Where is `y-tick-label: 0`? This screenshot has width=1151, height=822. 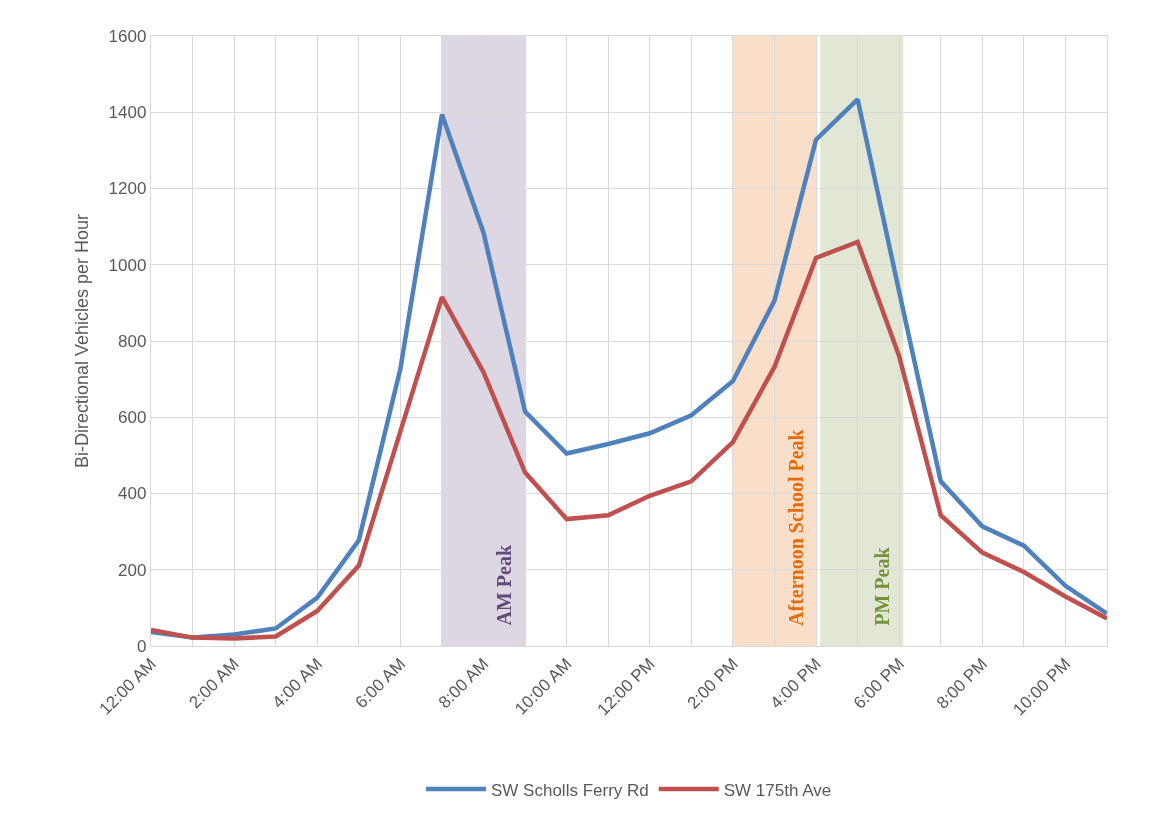
y-tick-label: 0 is located at coordinates (141, 646).